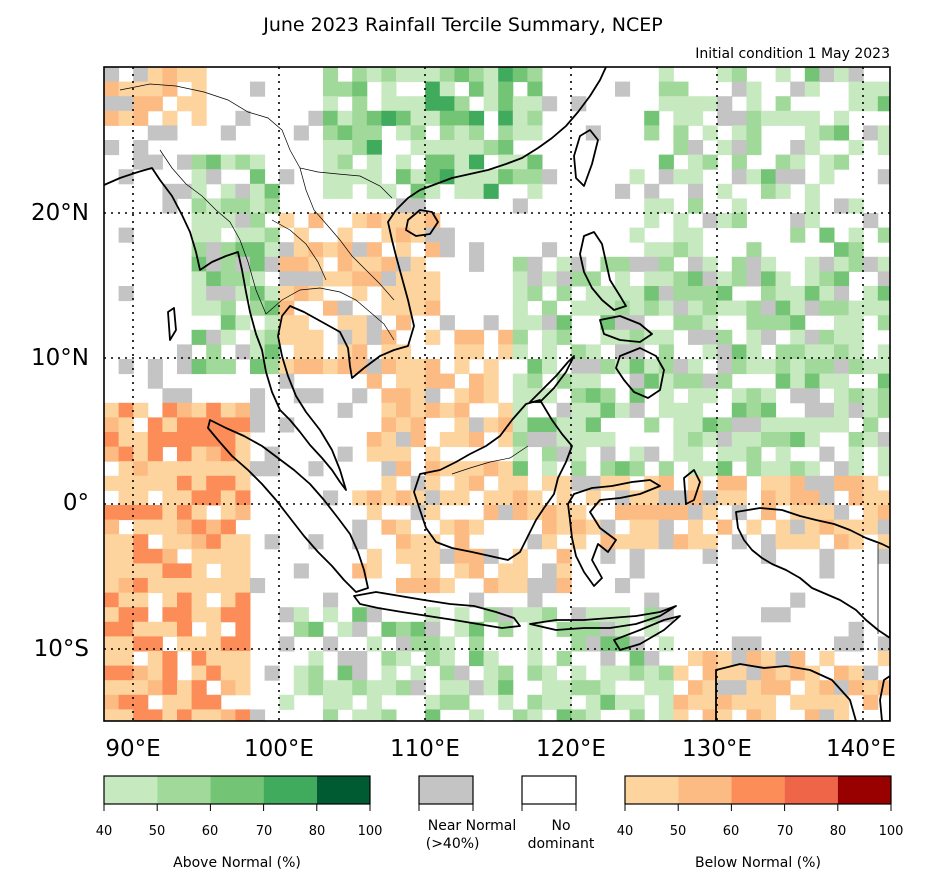 The height and width of the screenshot is (893, 926). Describe the element at coordinates (237, 793) in the screenshot. I see `colorbar-above` at that location.